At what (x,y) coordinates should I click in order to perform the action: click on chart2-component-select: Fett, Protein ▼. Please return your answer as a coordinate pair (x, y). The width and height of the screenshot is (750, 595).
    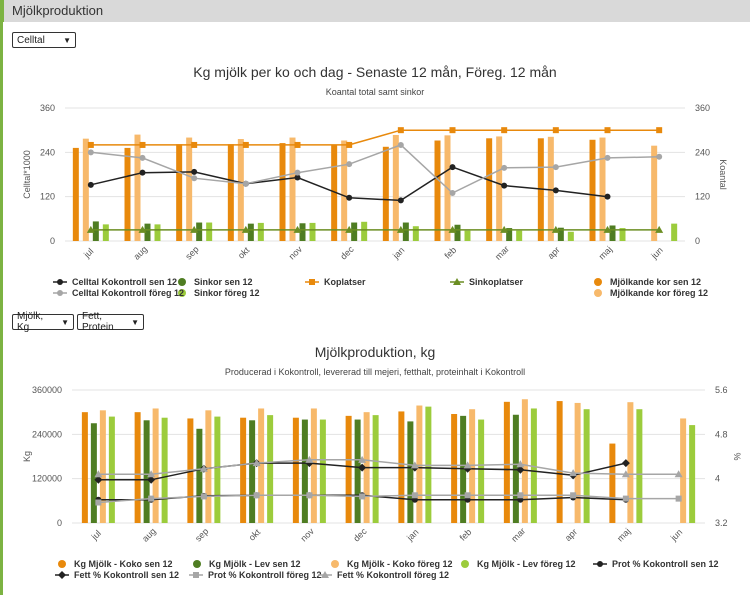
    Looking at the image, I should click on (110, 322).